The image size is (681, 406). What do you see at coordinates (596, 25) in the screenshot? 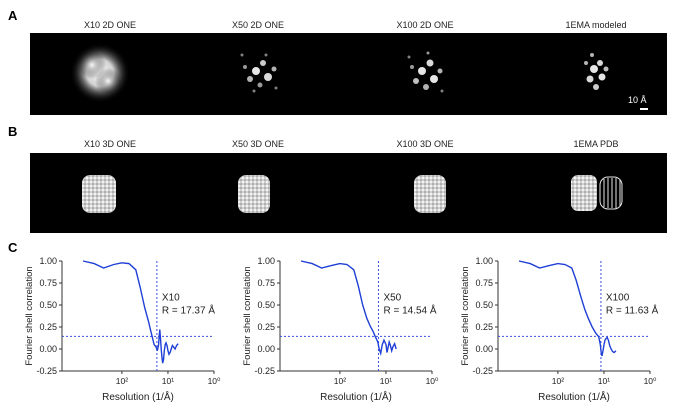
I see `caption-1ema-modeled: 1EMA modeled` at bounding box center [596, 25].